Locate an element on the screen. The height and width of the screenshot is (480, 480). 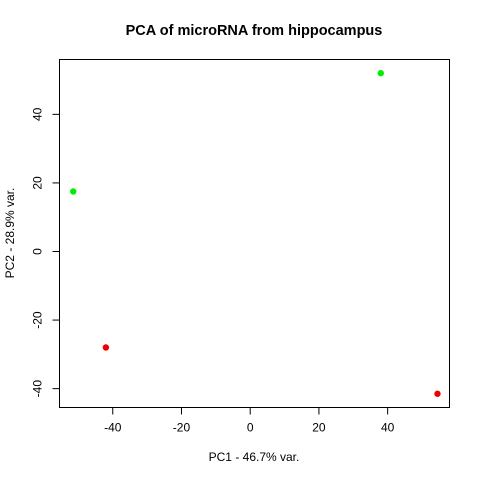
chart-title: PCA of microRNA from hippocampus is located at coordinates (254, 31).